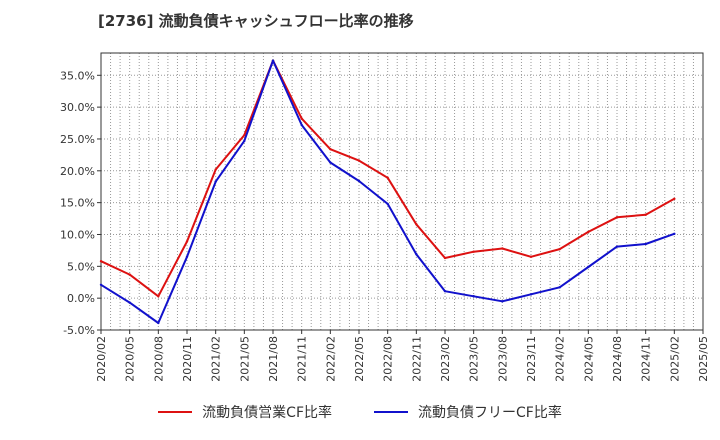 This screenshot has width=720, height=440. Describe the element at coordinates (77, 107) in the screenshot. I see `y-tick-label: 30.0%` at that location.